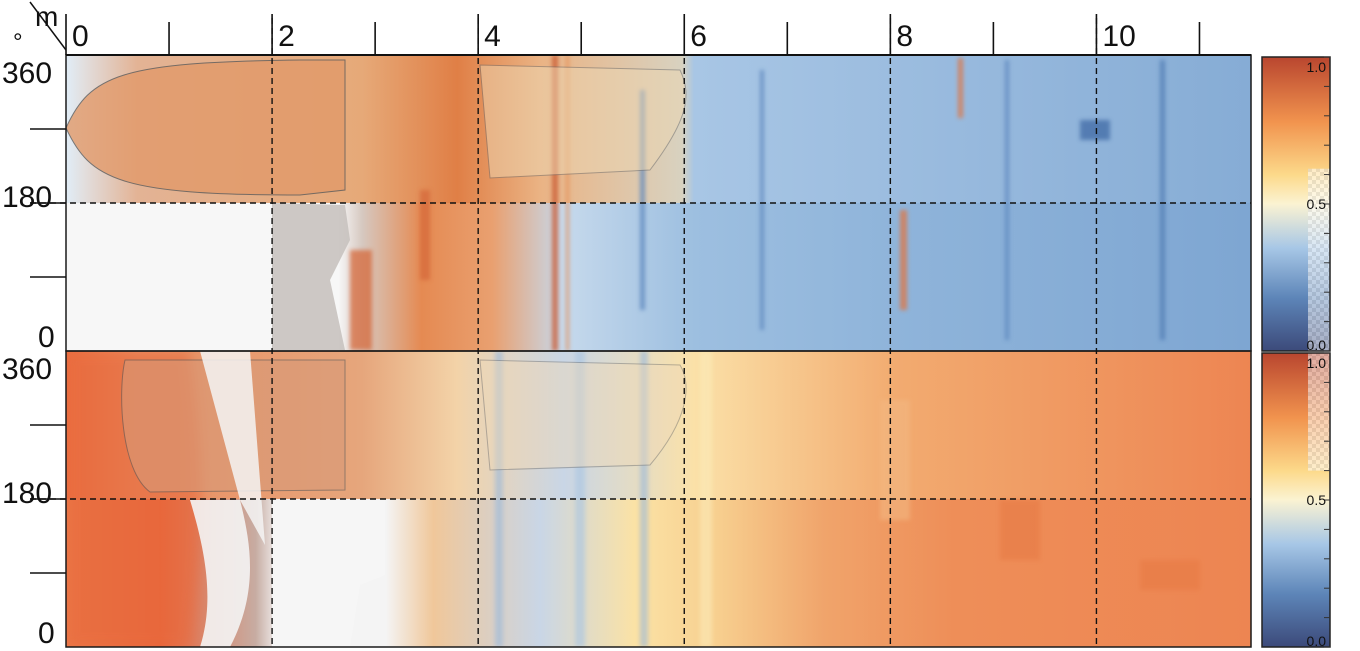 This screenshot has width=1360, height=651. What do you see at coordinates (206, 127) in the screenshot?
I see `top-outline-shape` at bounding box center [206, 127].